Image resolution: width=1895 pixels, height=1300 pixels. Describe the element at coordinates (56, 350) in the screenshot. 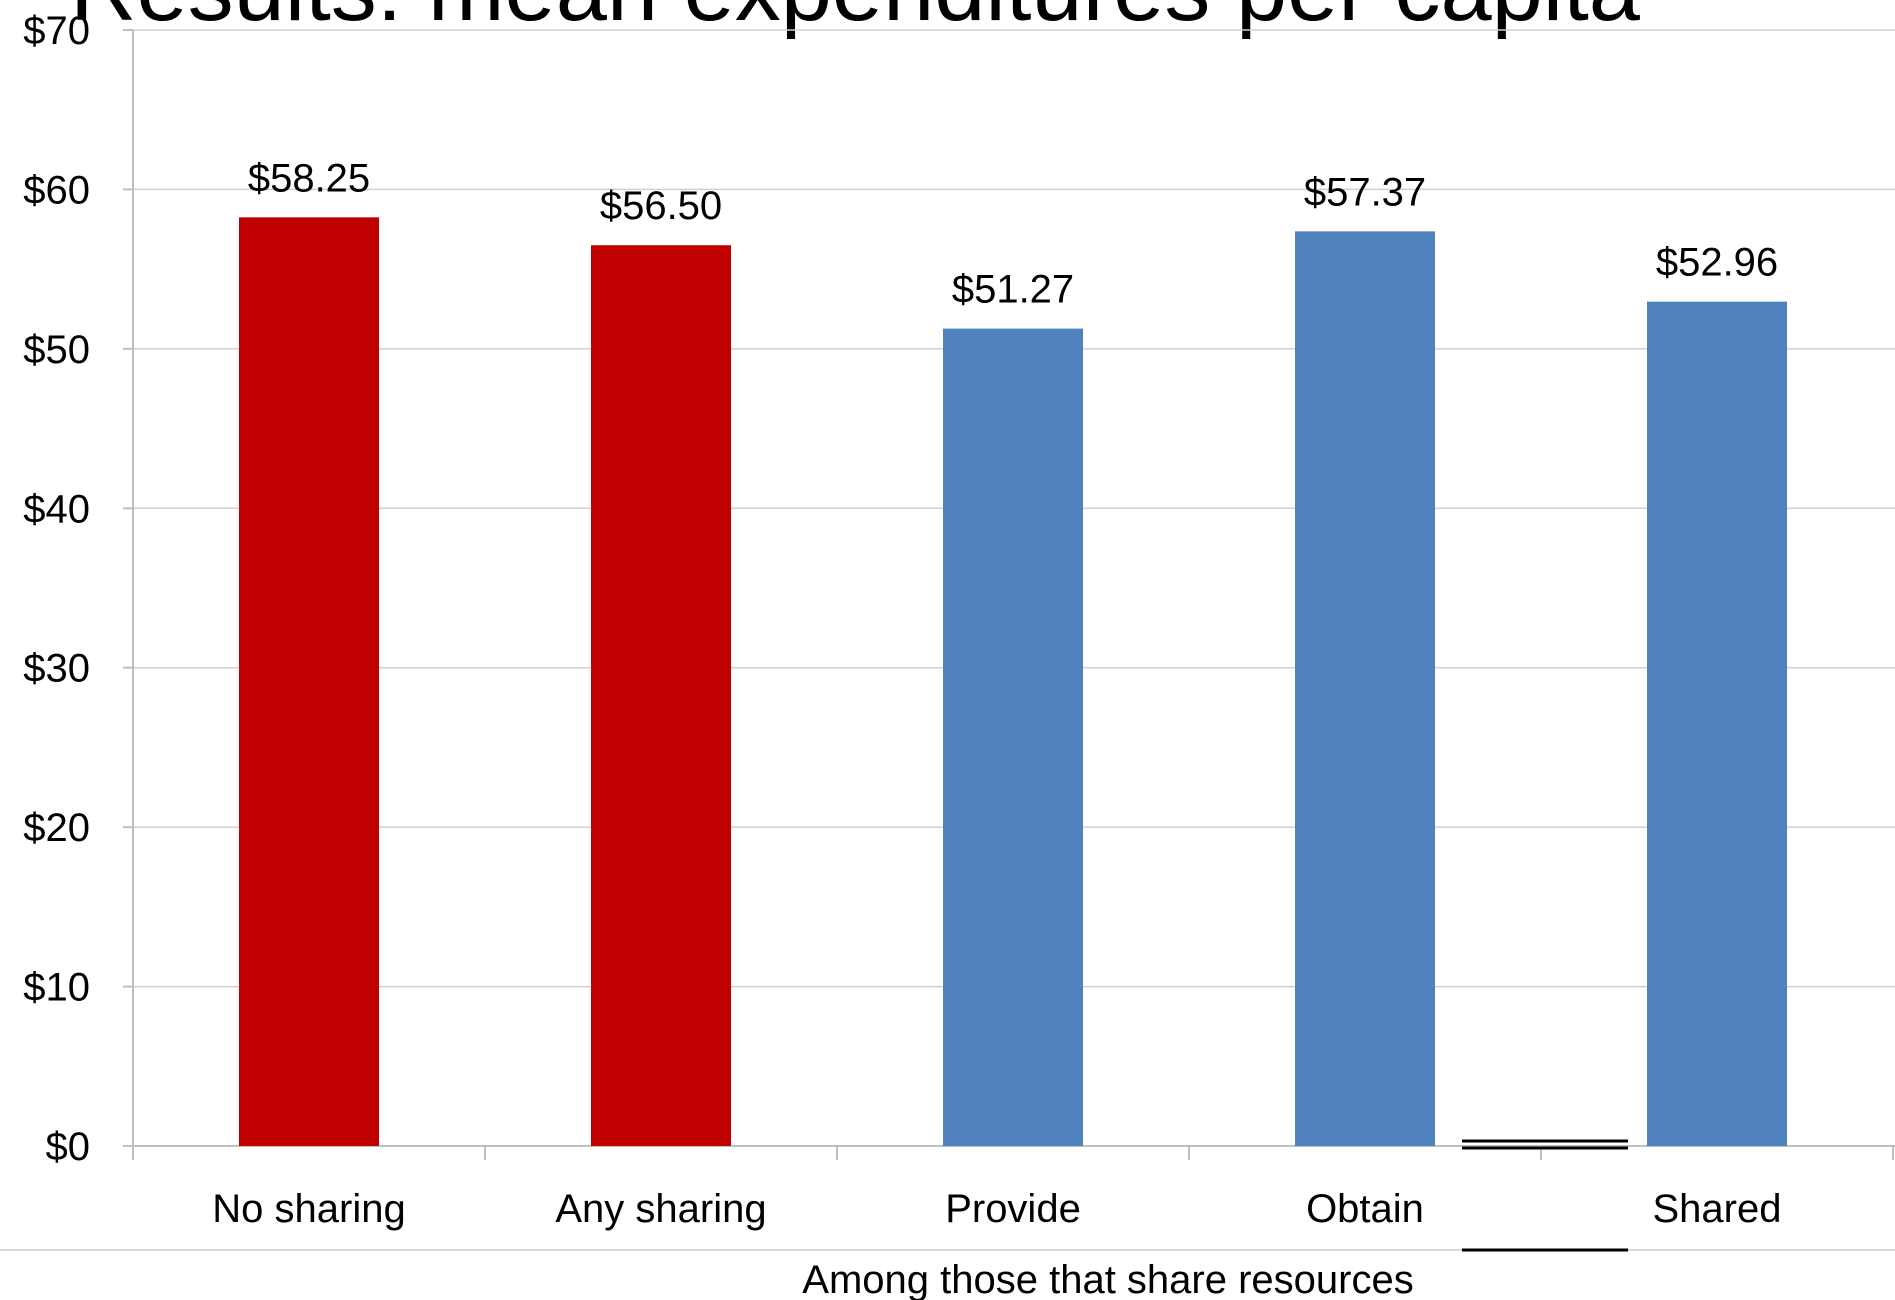

I see `y-tick-label: $50` at that location.